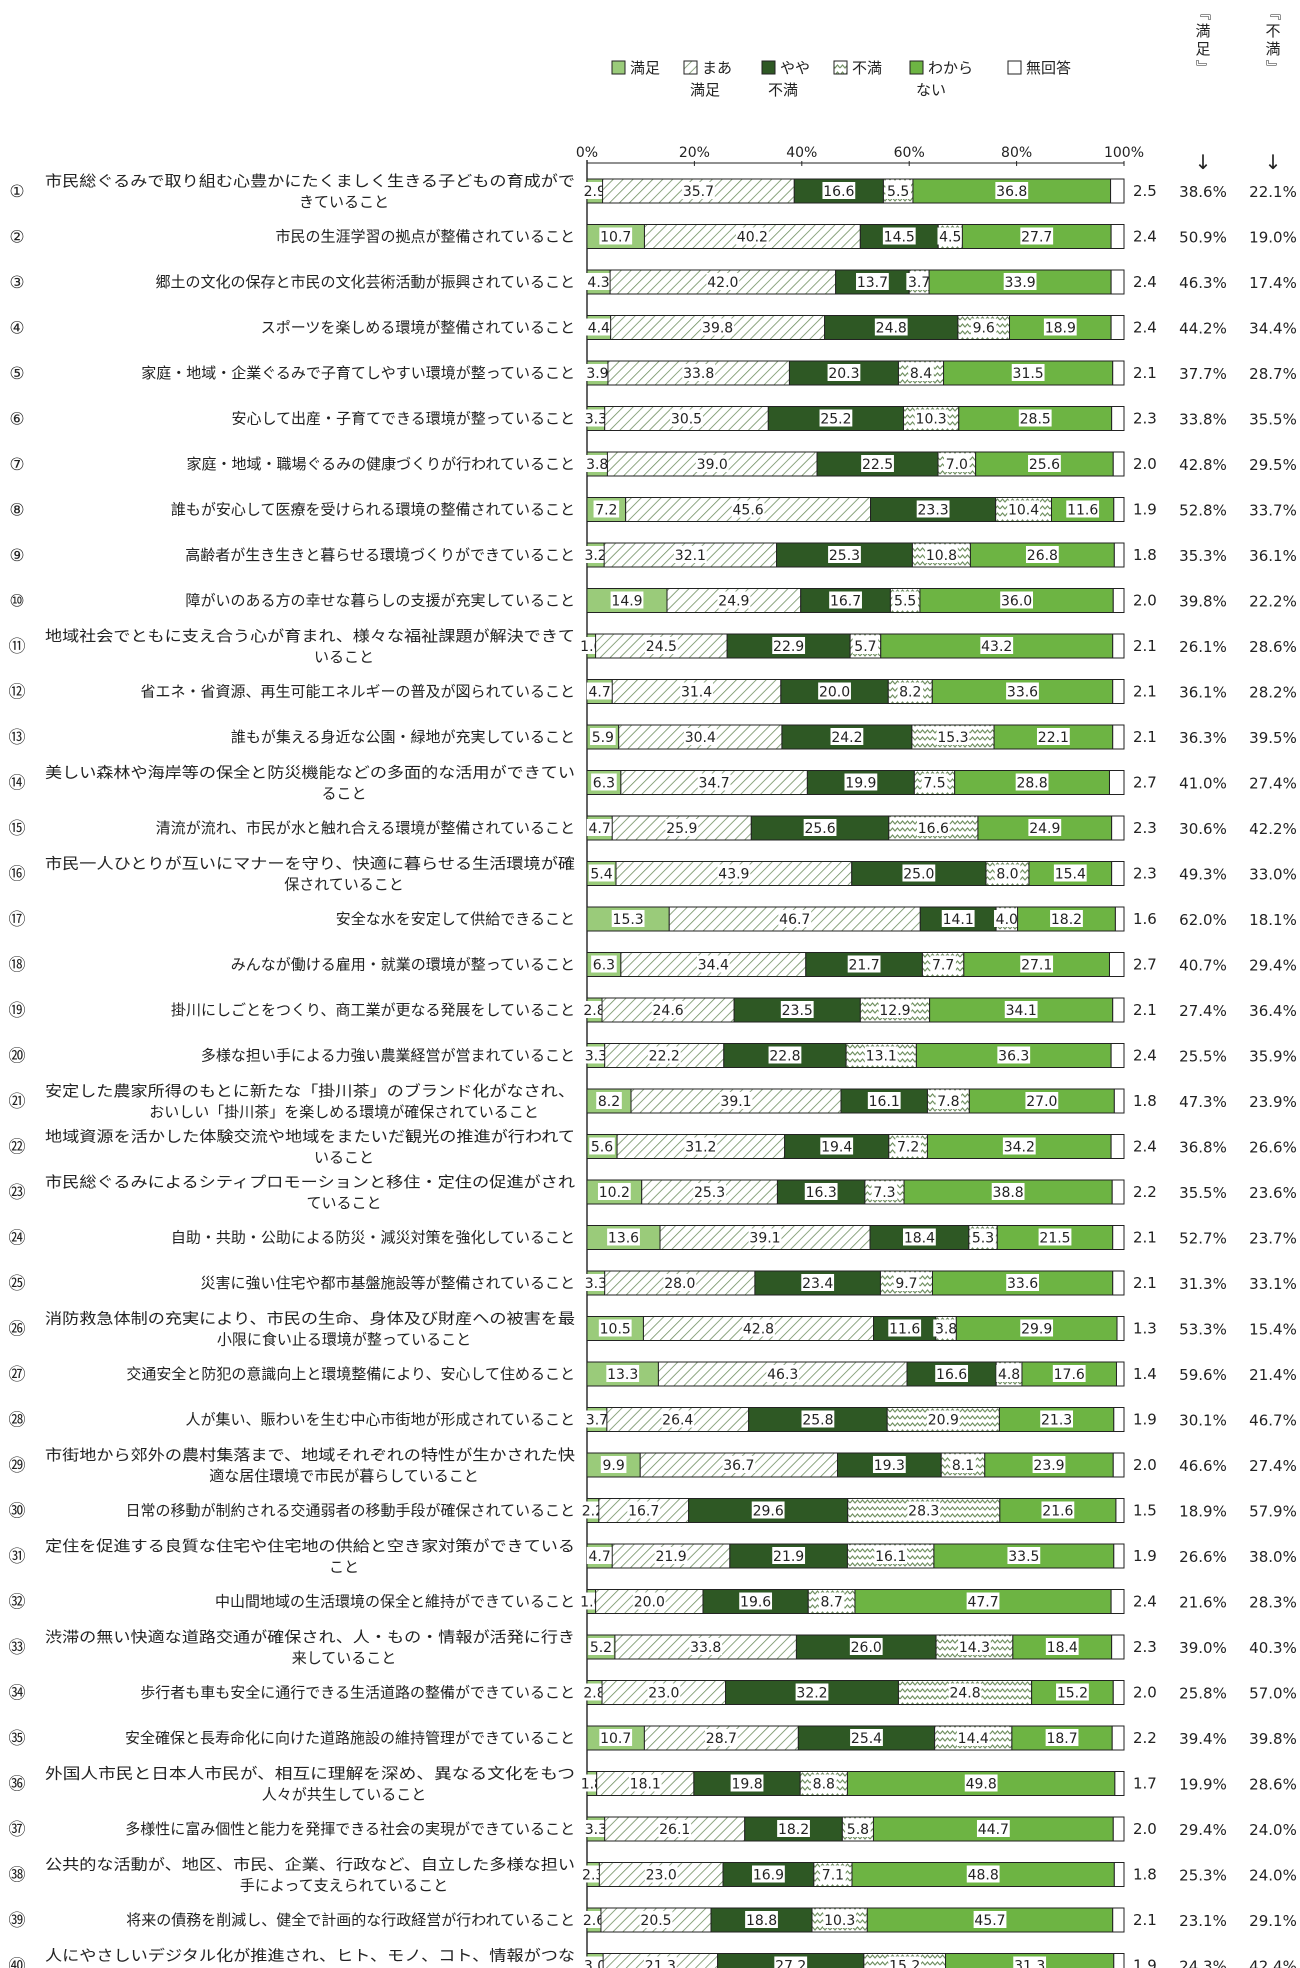 The image size is (1300, 1968). What do you see at coordinates (1203, 1694) in the screenshot?
I see `satisfied-total: 25.8%` at bounding box center [1203, 1694].